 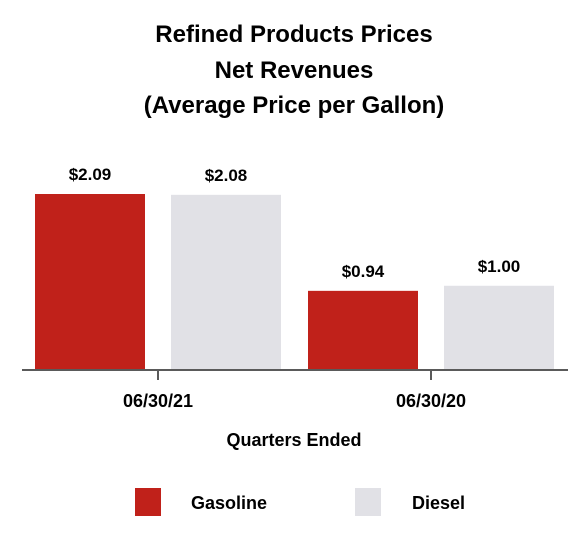 I want to click on x-tick-label-1: 06/30/20, so click(x=431, y=401).